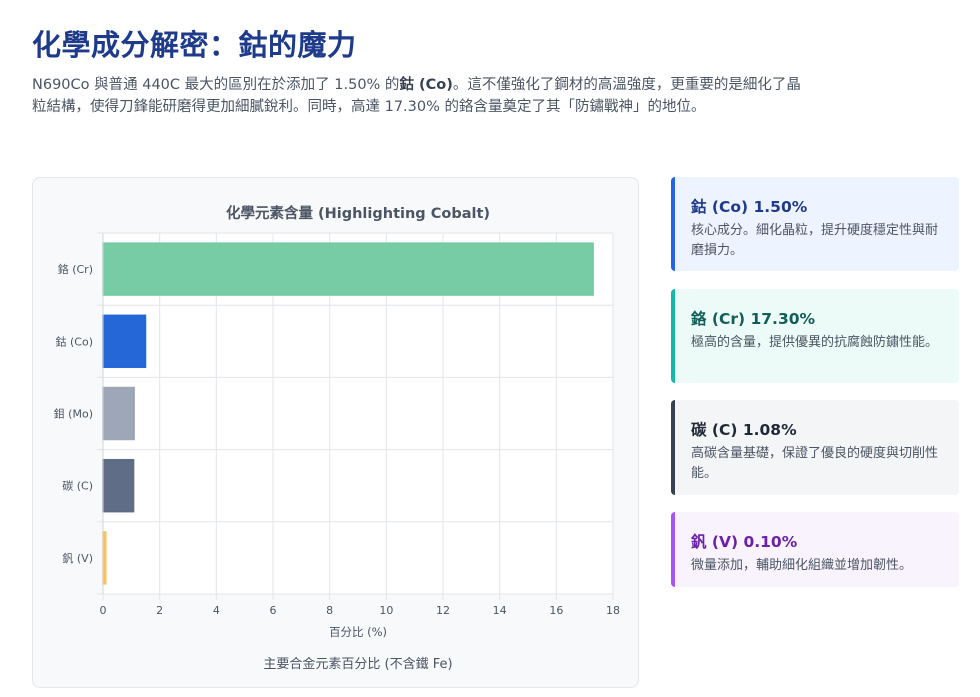 This screenshot has height=697, width=980. Describe the element at coordinates (744, 430) in the screenshot. I see `info-card-title: 碳 (C) 1.08%` at that location.